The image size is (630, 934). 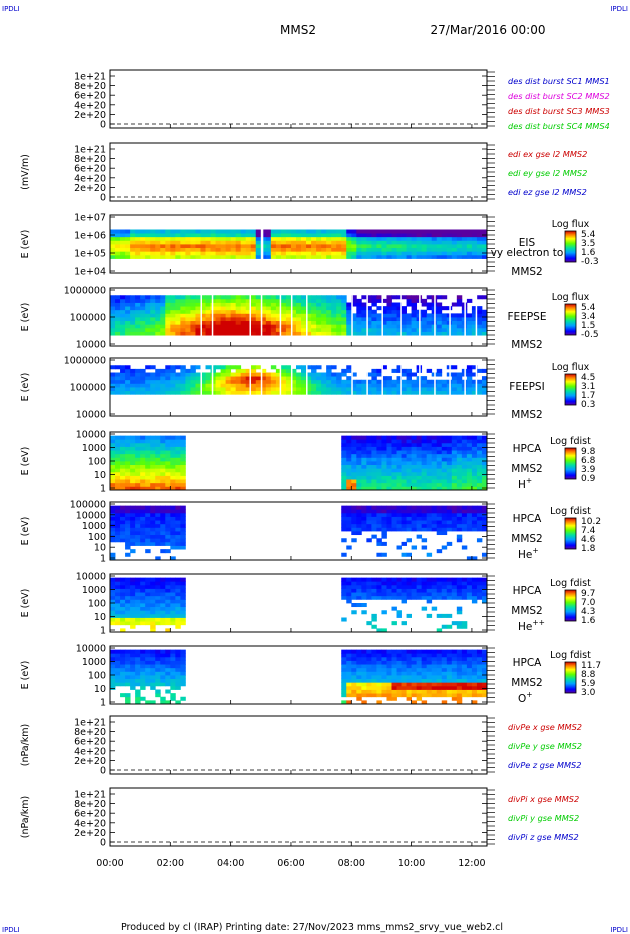 I want to click on species-charge: +, so click(x=529, y=480).